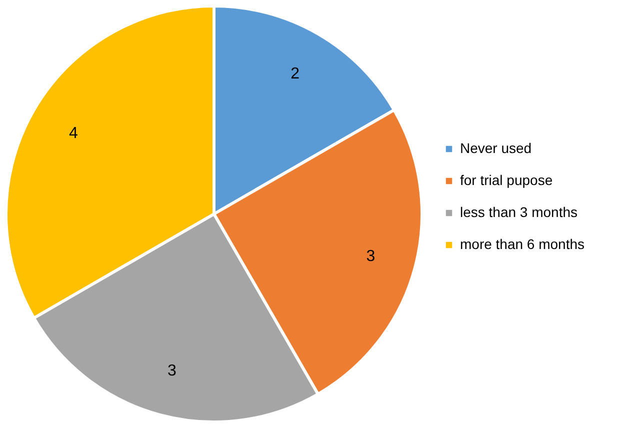 The image size is (632, 425). I want to click on legend-label: more than 6 months, so click(522, 244).